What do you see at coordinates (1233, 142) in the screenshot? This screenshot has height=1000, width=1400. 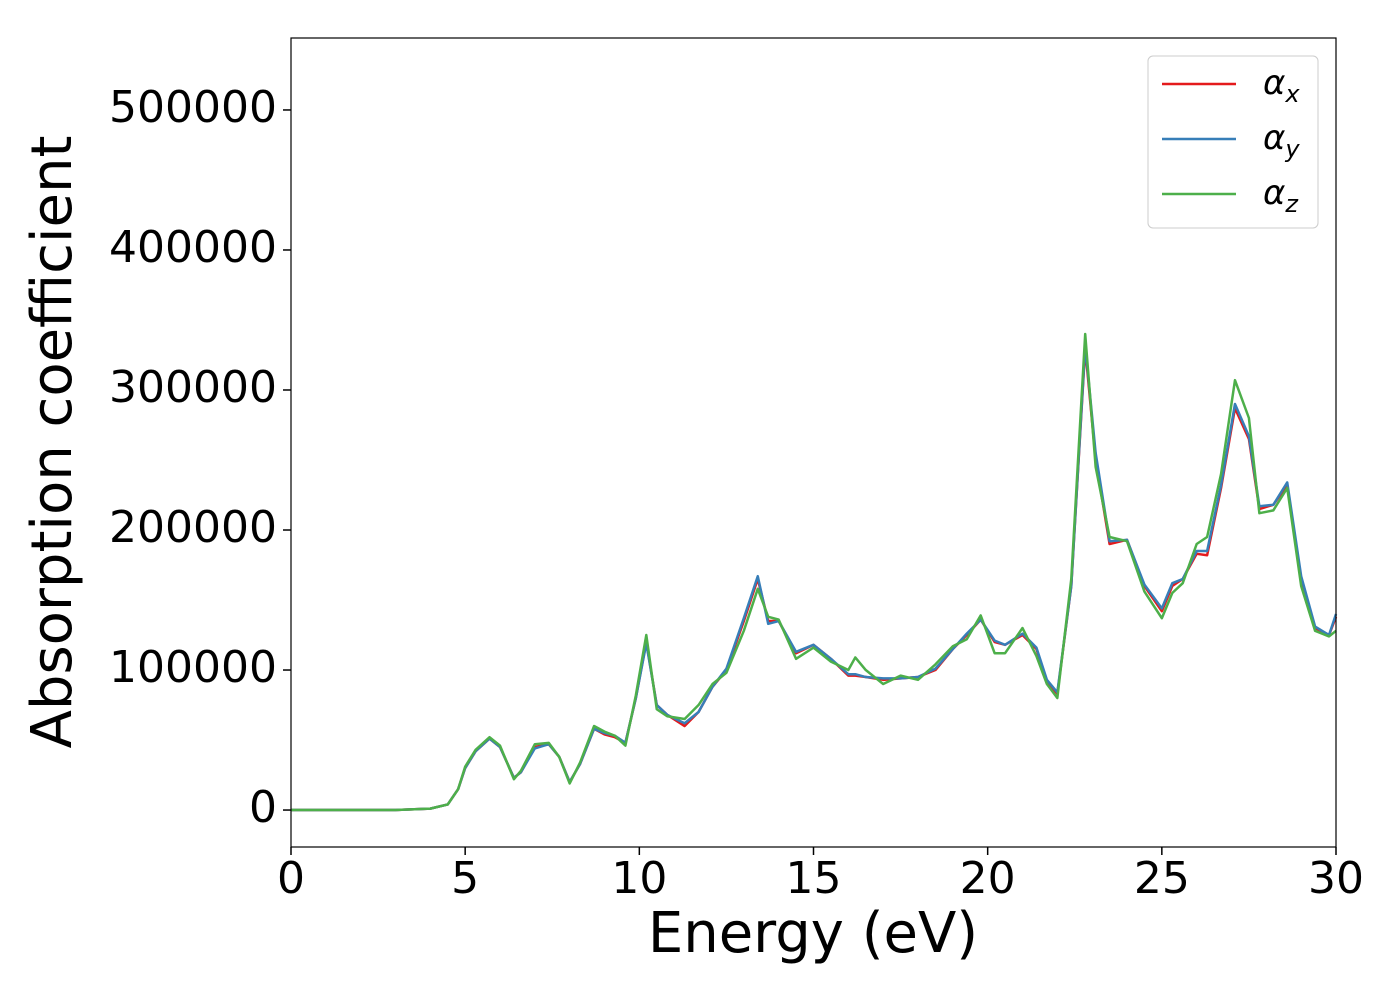 I see `legend-box` at bounding box center [1233, 142].